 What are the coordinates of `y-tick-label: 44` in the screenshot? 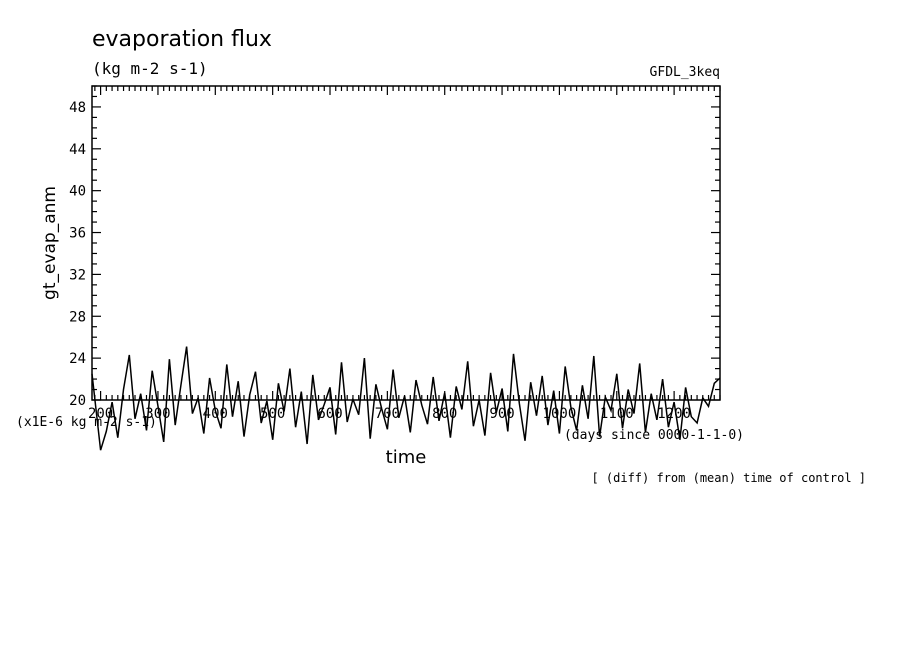 It's located at (77, 150).